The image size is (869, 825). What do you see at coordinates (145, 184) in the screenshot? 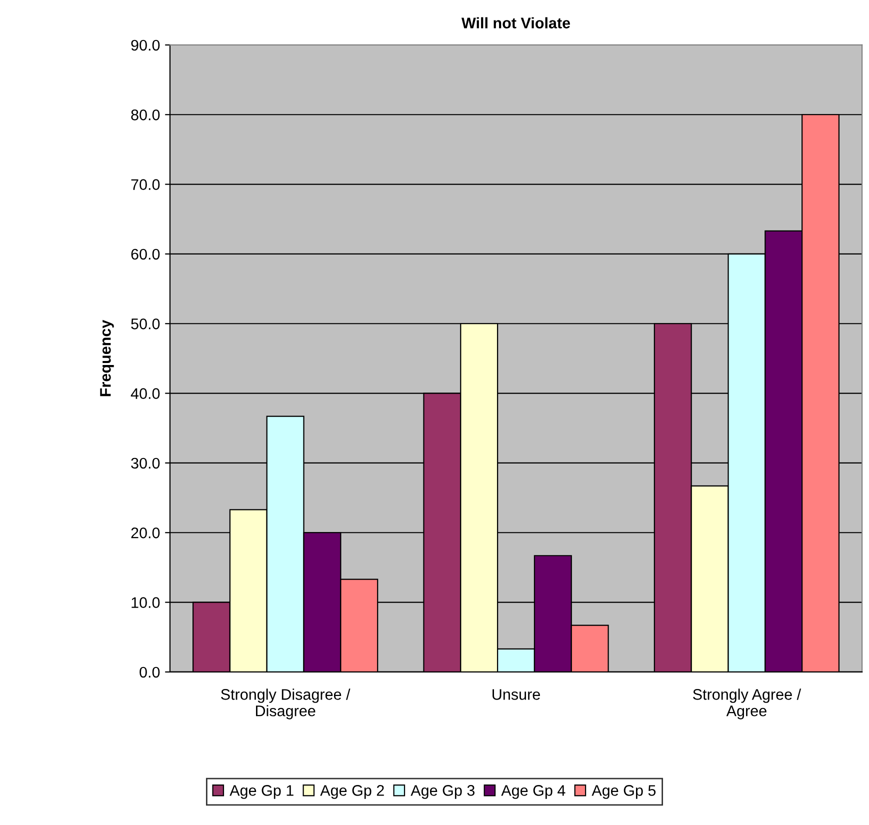
I see `y-tick-label: 70.0` at bounding box center [145, 184].